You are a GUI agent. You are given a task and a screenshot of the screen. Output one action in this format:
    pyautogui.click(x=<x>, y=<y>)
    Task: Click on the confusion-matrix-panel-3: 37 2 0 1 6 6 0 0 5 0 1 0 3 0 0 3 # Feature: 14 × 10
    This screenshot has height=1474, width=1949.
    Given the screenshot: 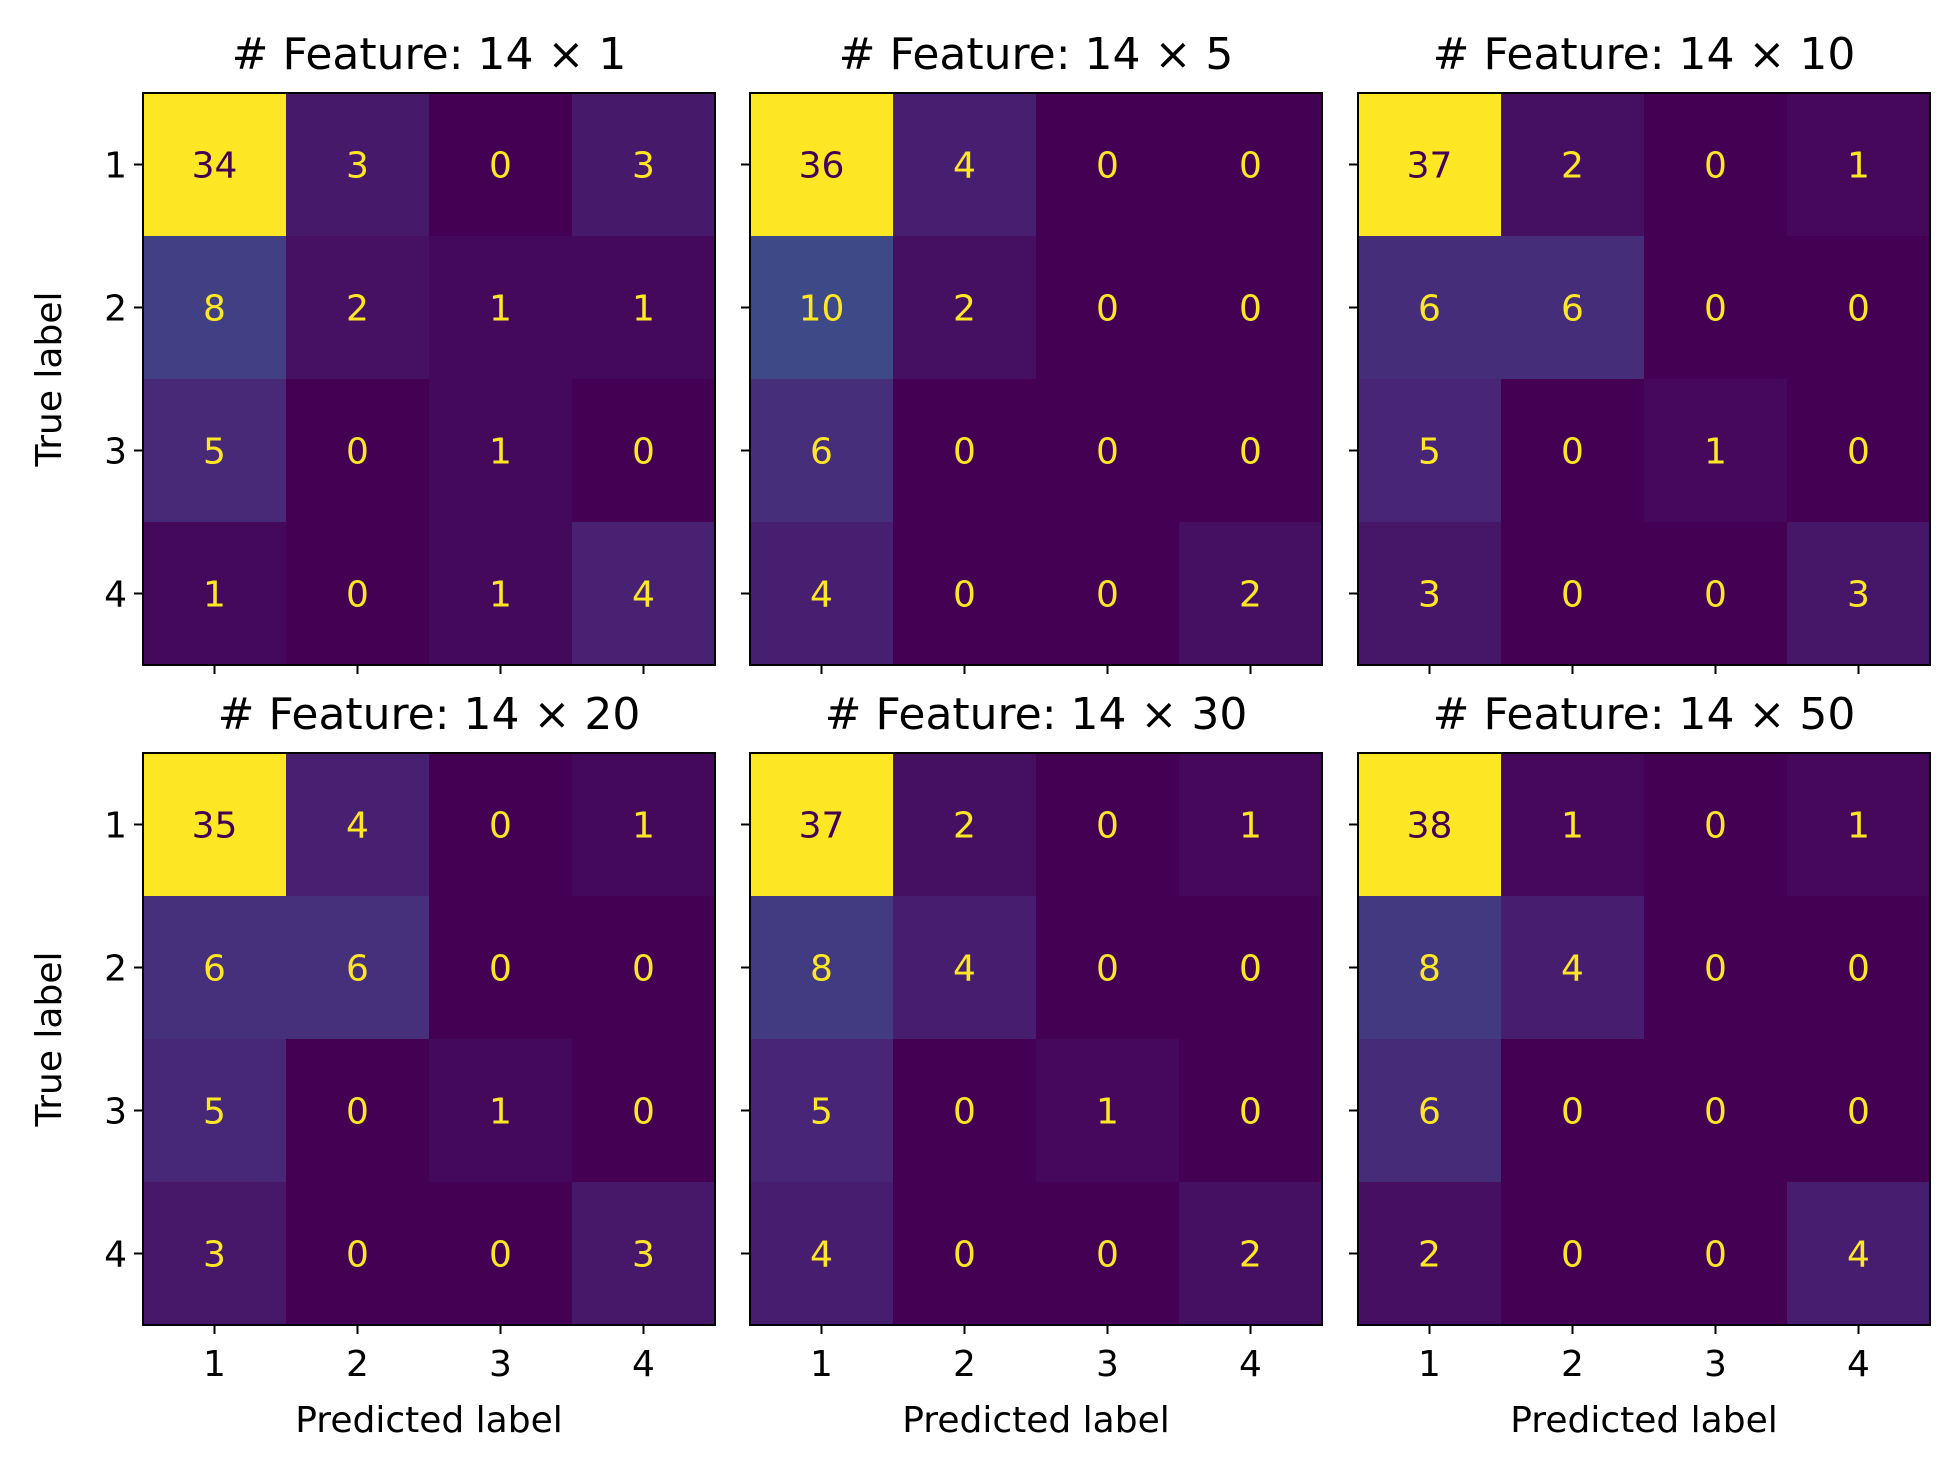 What is the action you would take?
    pyautogui.click(x=1640, y=351)
    